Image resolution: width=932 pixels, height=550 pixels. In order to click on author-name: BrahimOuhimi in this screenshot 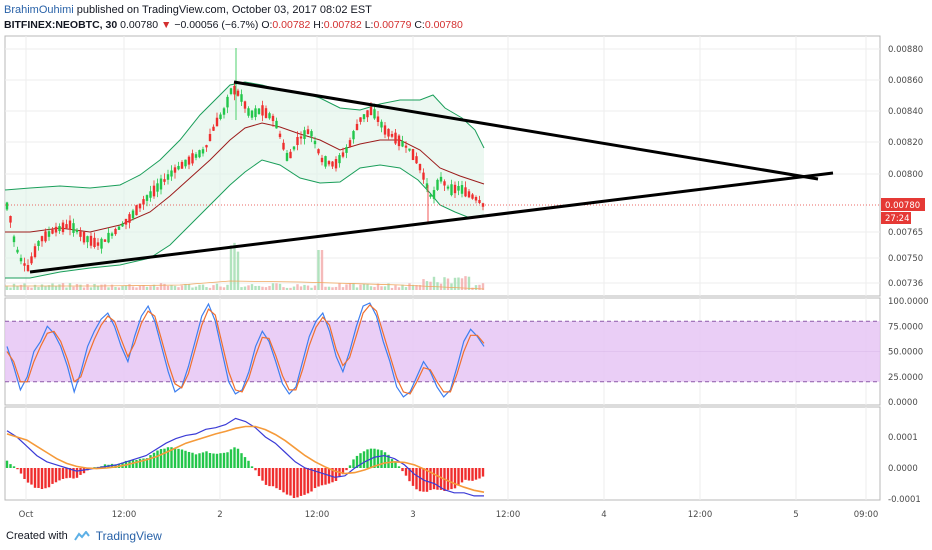, I will do `click(39, 10)`.